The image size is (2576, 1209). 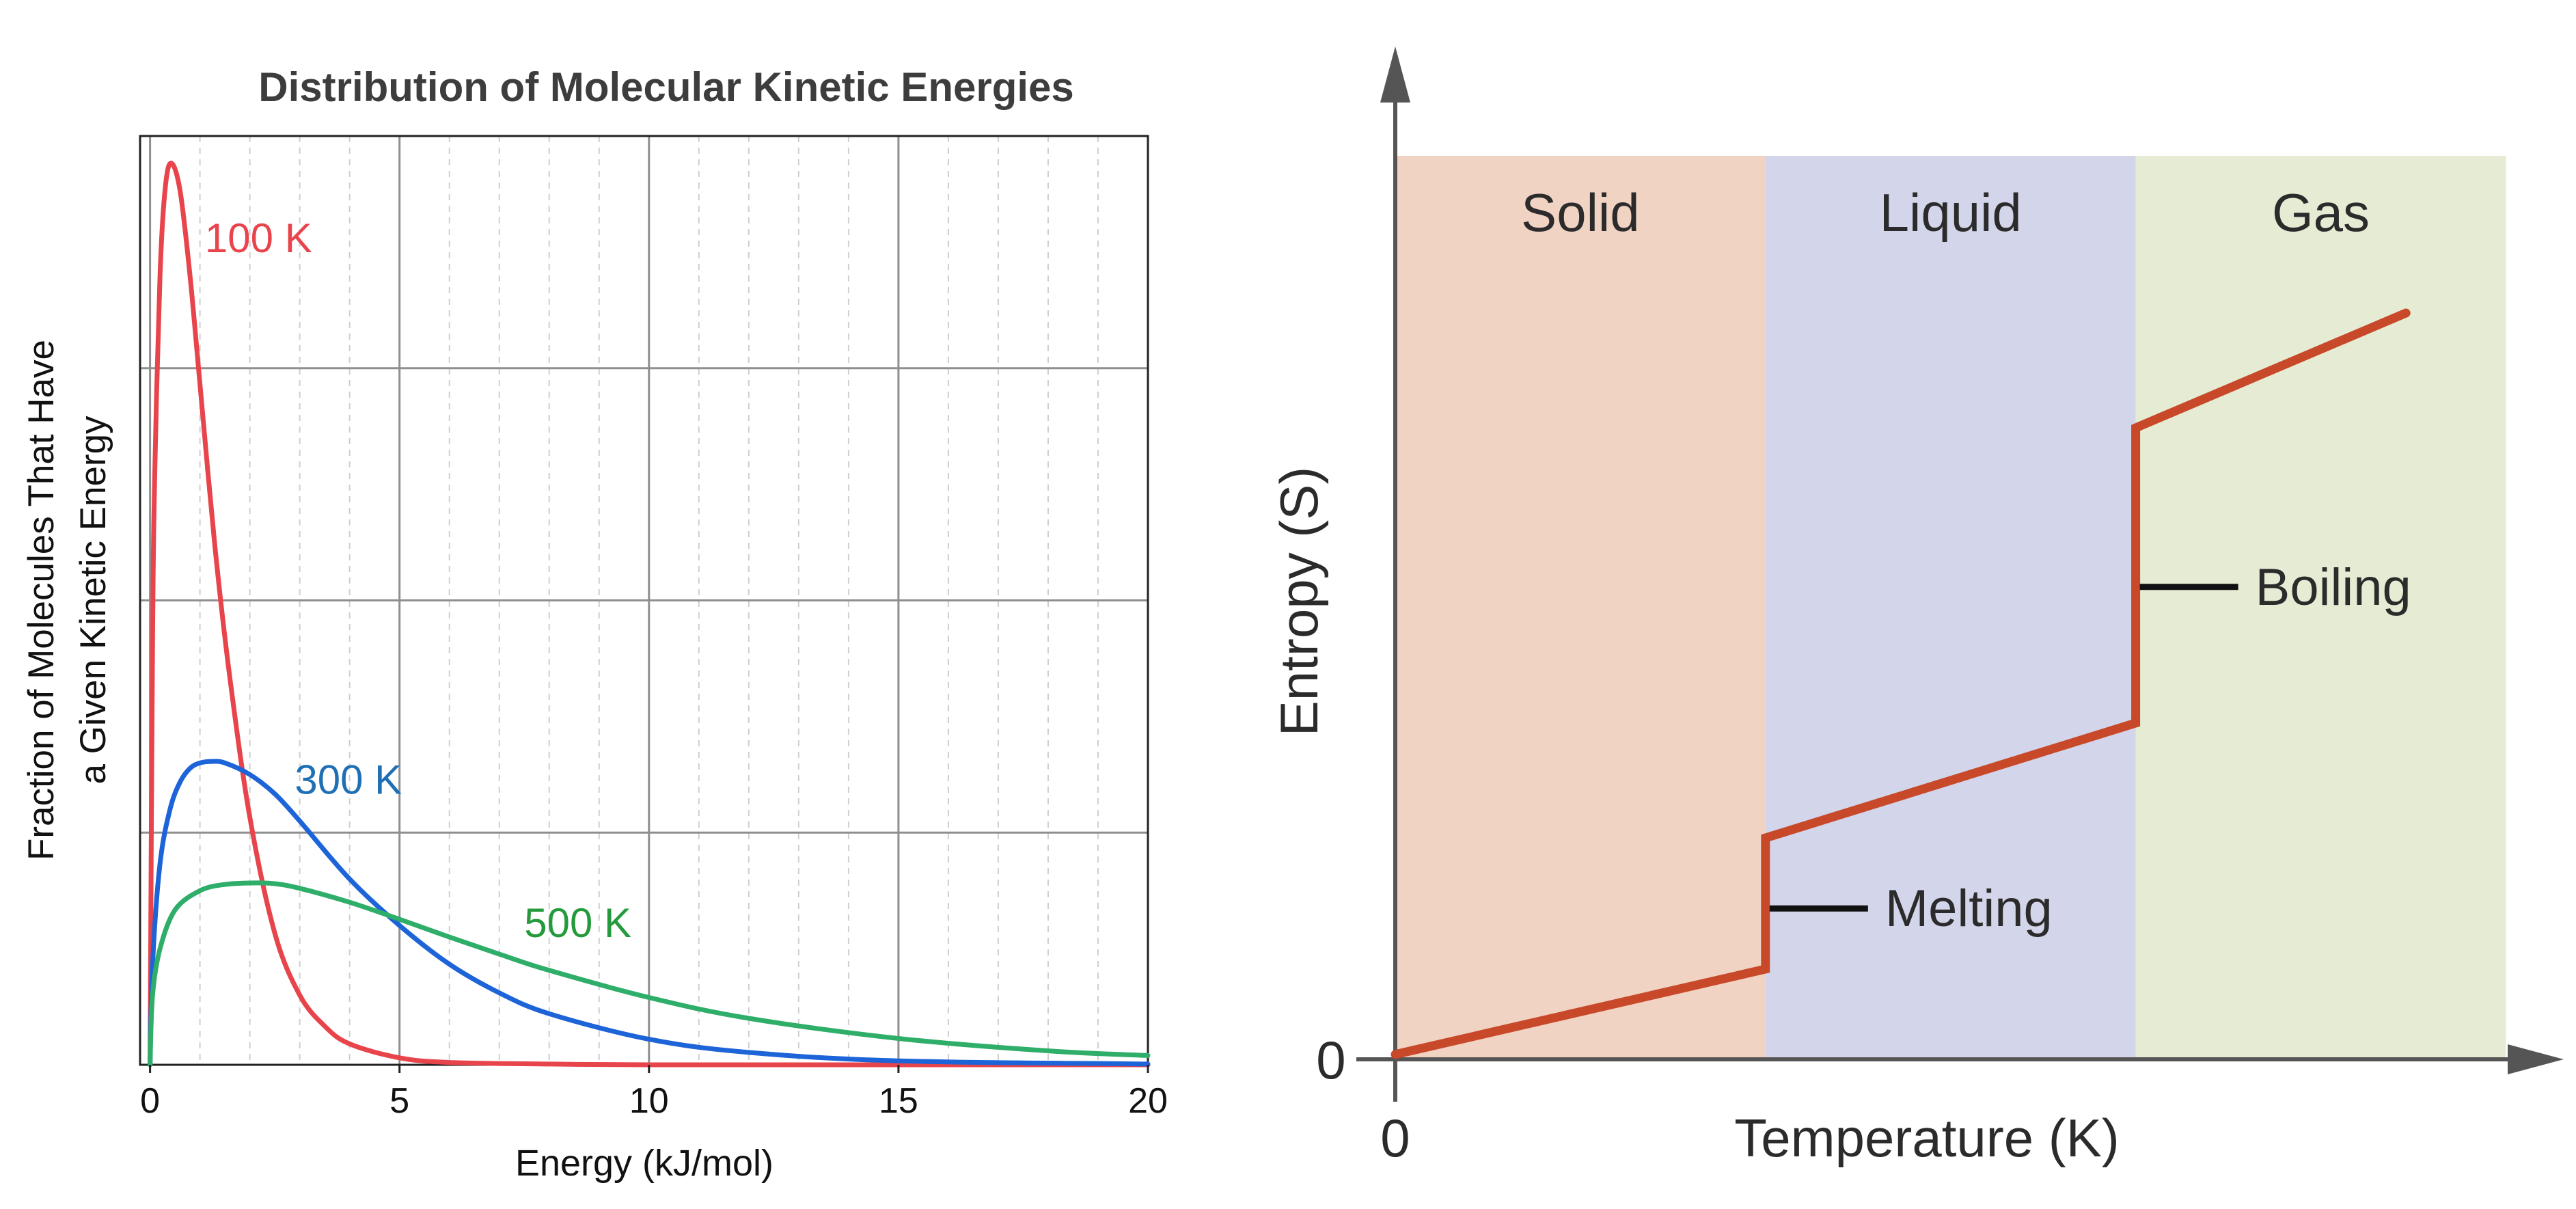 I want to click on x-axis-arrow-icon, so click(x=2536, y=1059).